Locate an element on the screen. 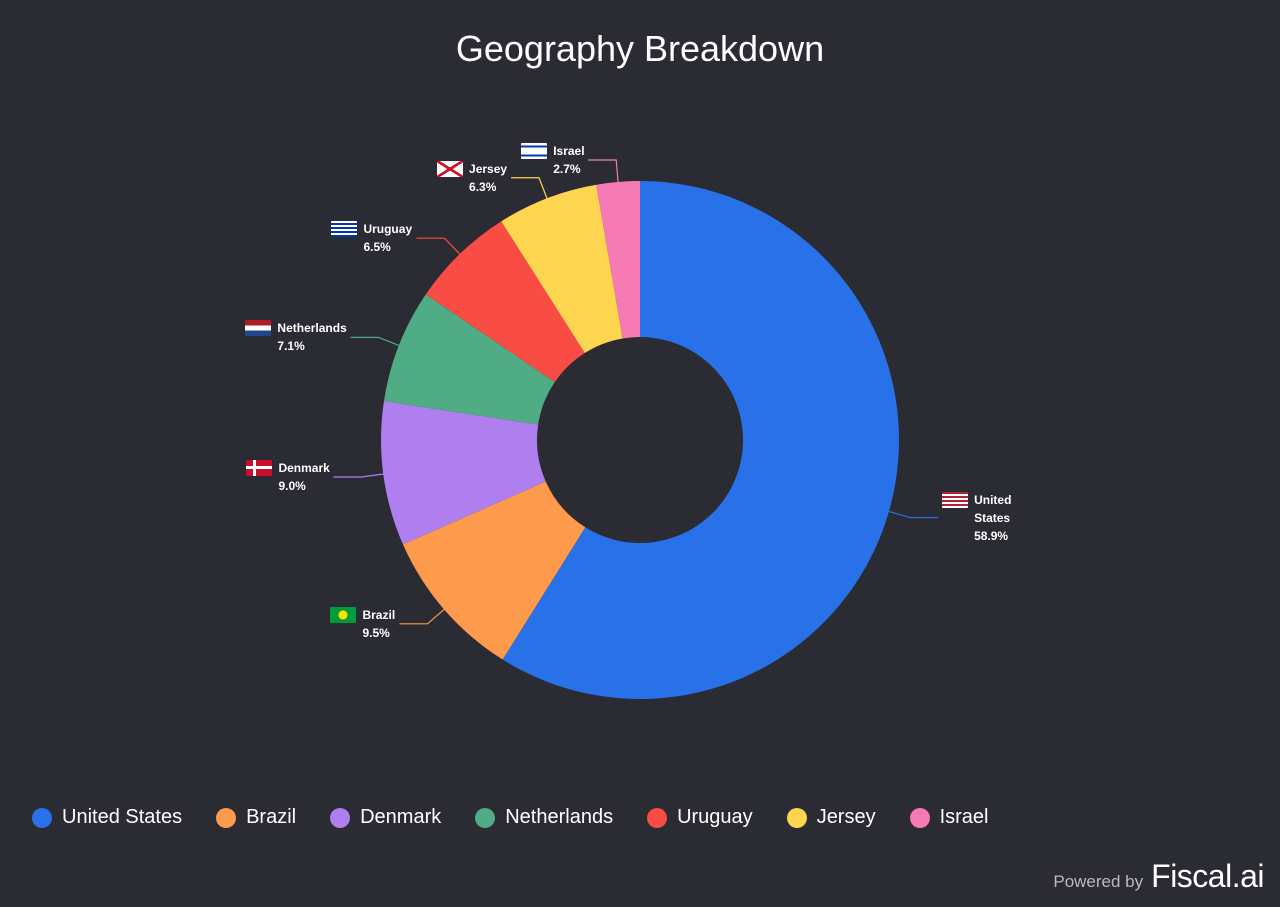 This screenshot has height=907, width=1280. label-value: 9.5% is located at coordinates (376, 632).